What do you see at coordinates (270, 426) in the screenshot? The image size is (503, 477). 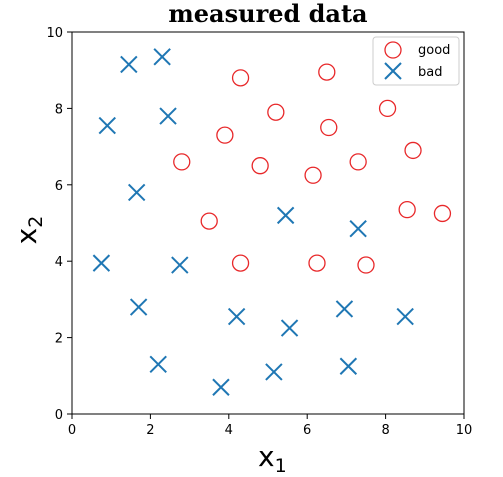 I see `x-axis-ticks: 0 2 4 6 8 10` at bounding box center [270, 426].